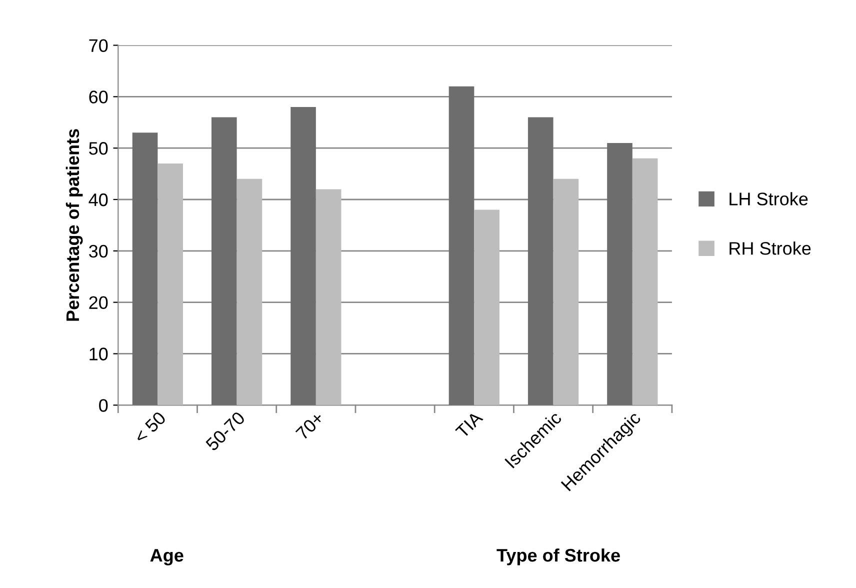  I want to click on y-tick-label: 50, so click(98, 148).